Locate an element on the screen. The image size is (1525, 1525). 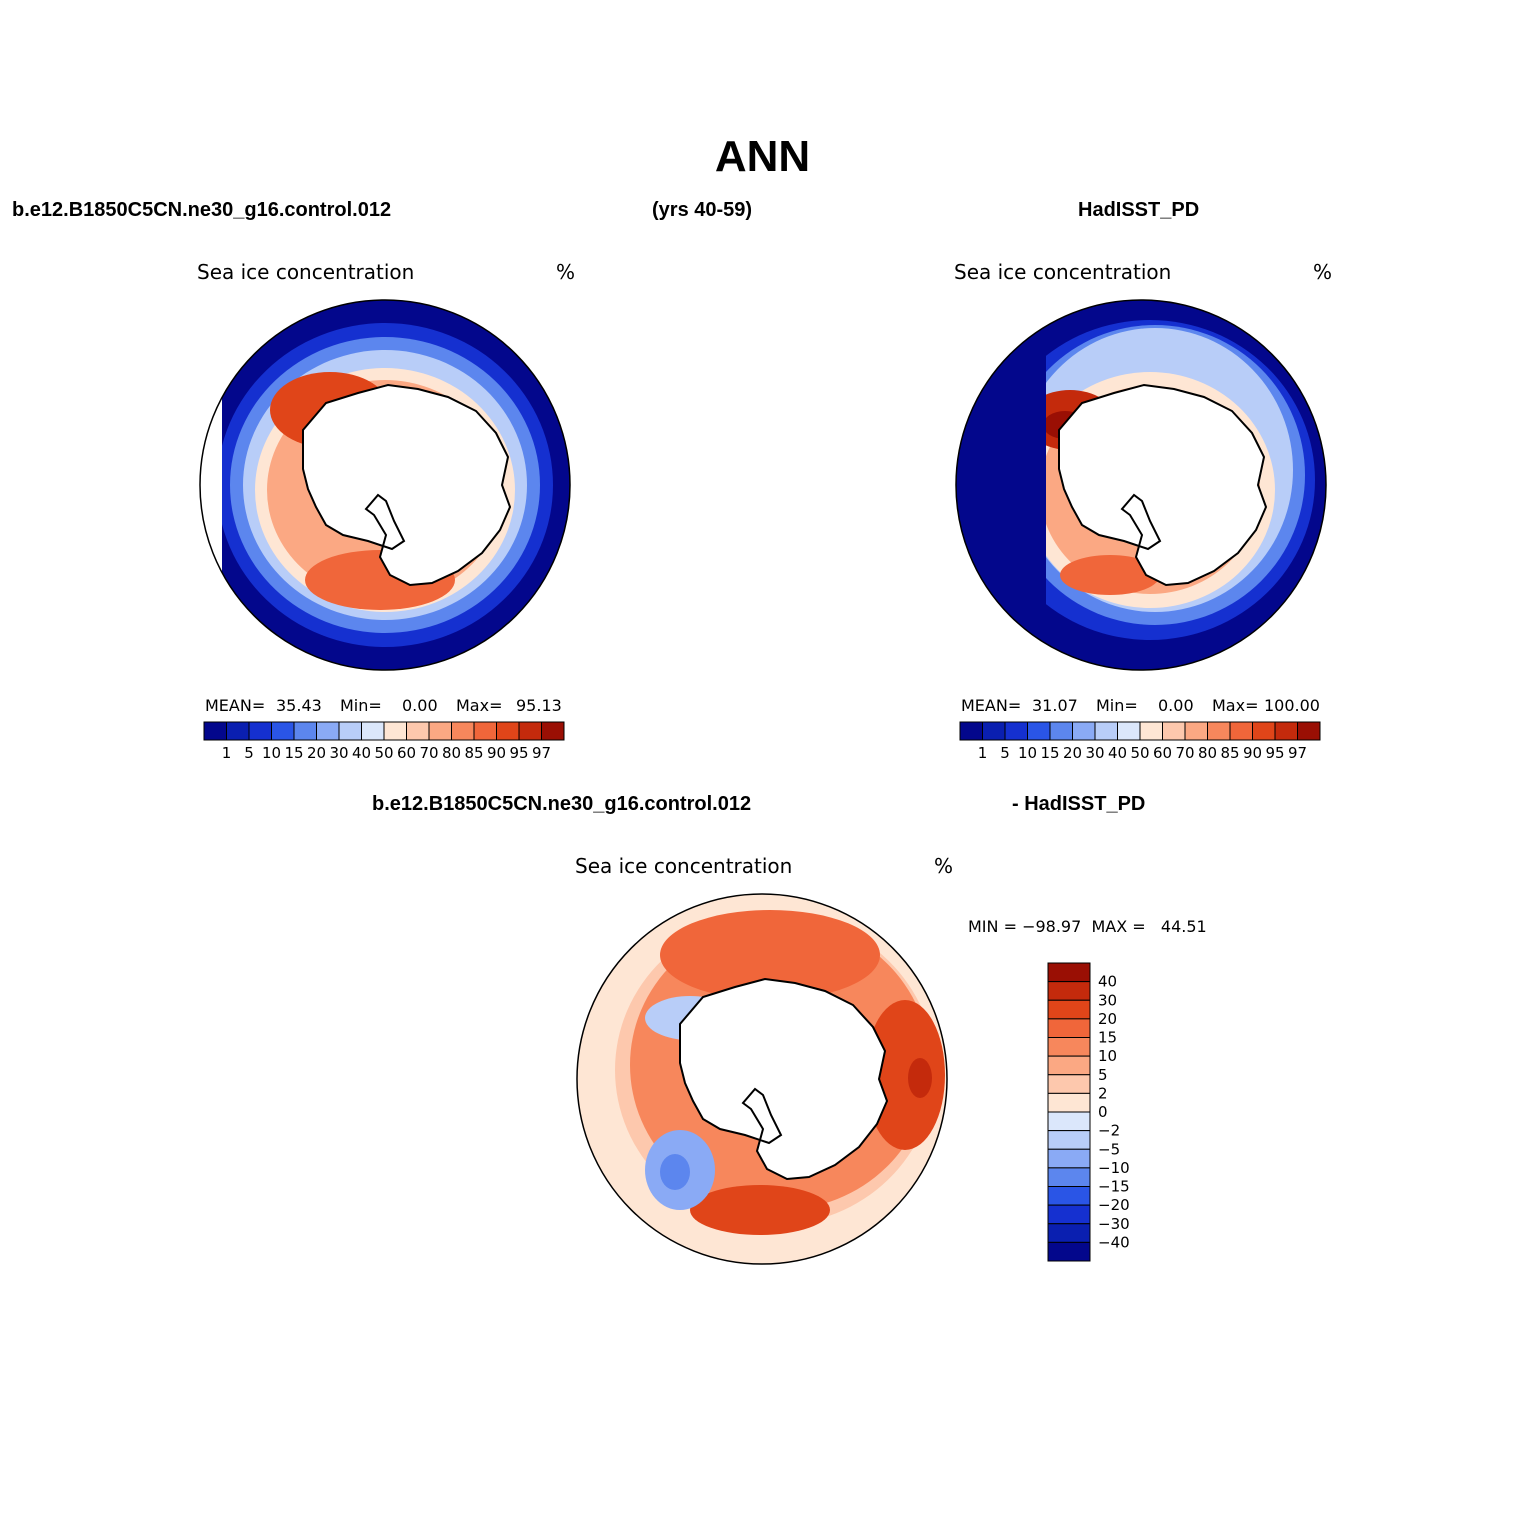
model-colorbar-tick-label: 50 is located at coordinates (383, 753).